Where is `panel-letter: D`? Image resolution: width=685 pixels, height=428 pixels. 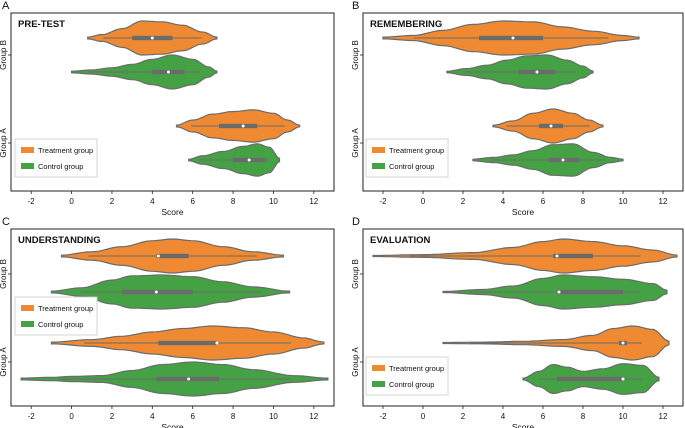
panel-letter: D is located at coordinates (356, 222).